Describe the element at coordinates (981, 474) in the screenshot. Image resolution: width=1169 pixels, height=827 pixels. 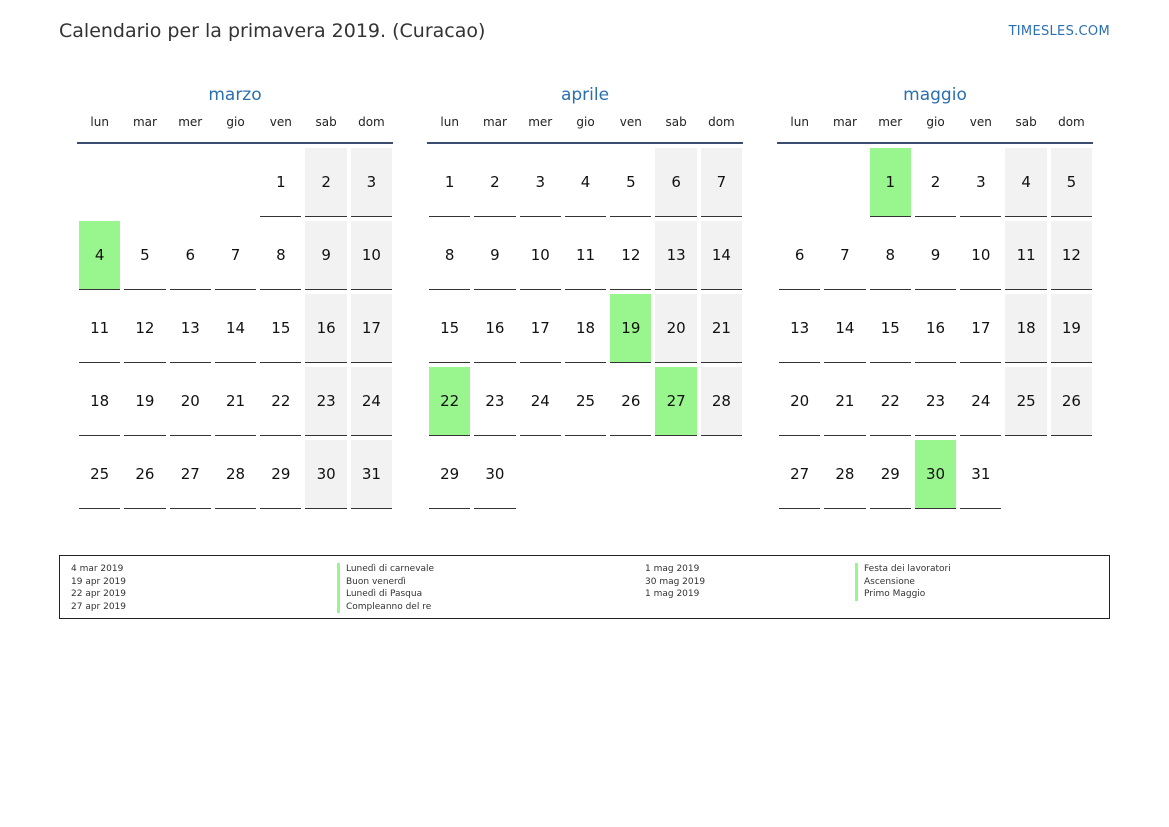
I see `day-cell: 31` at that location.